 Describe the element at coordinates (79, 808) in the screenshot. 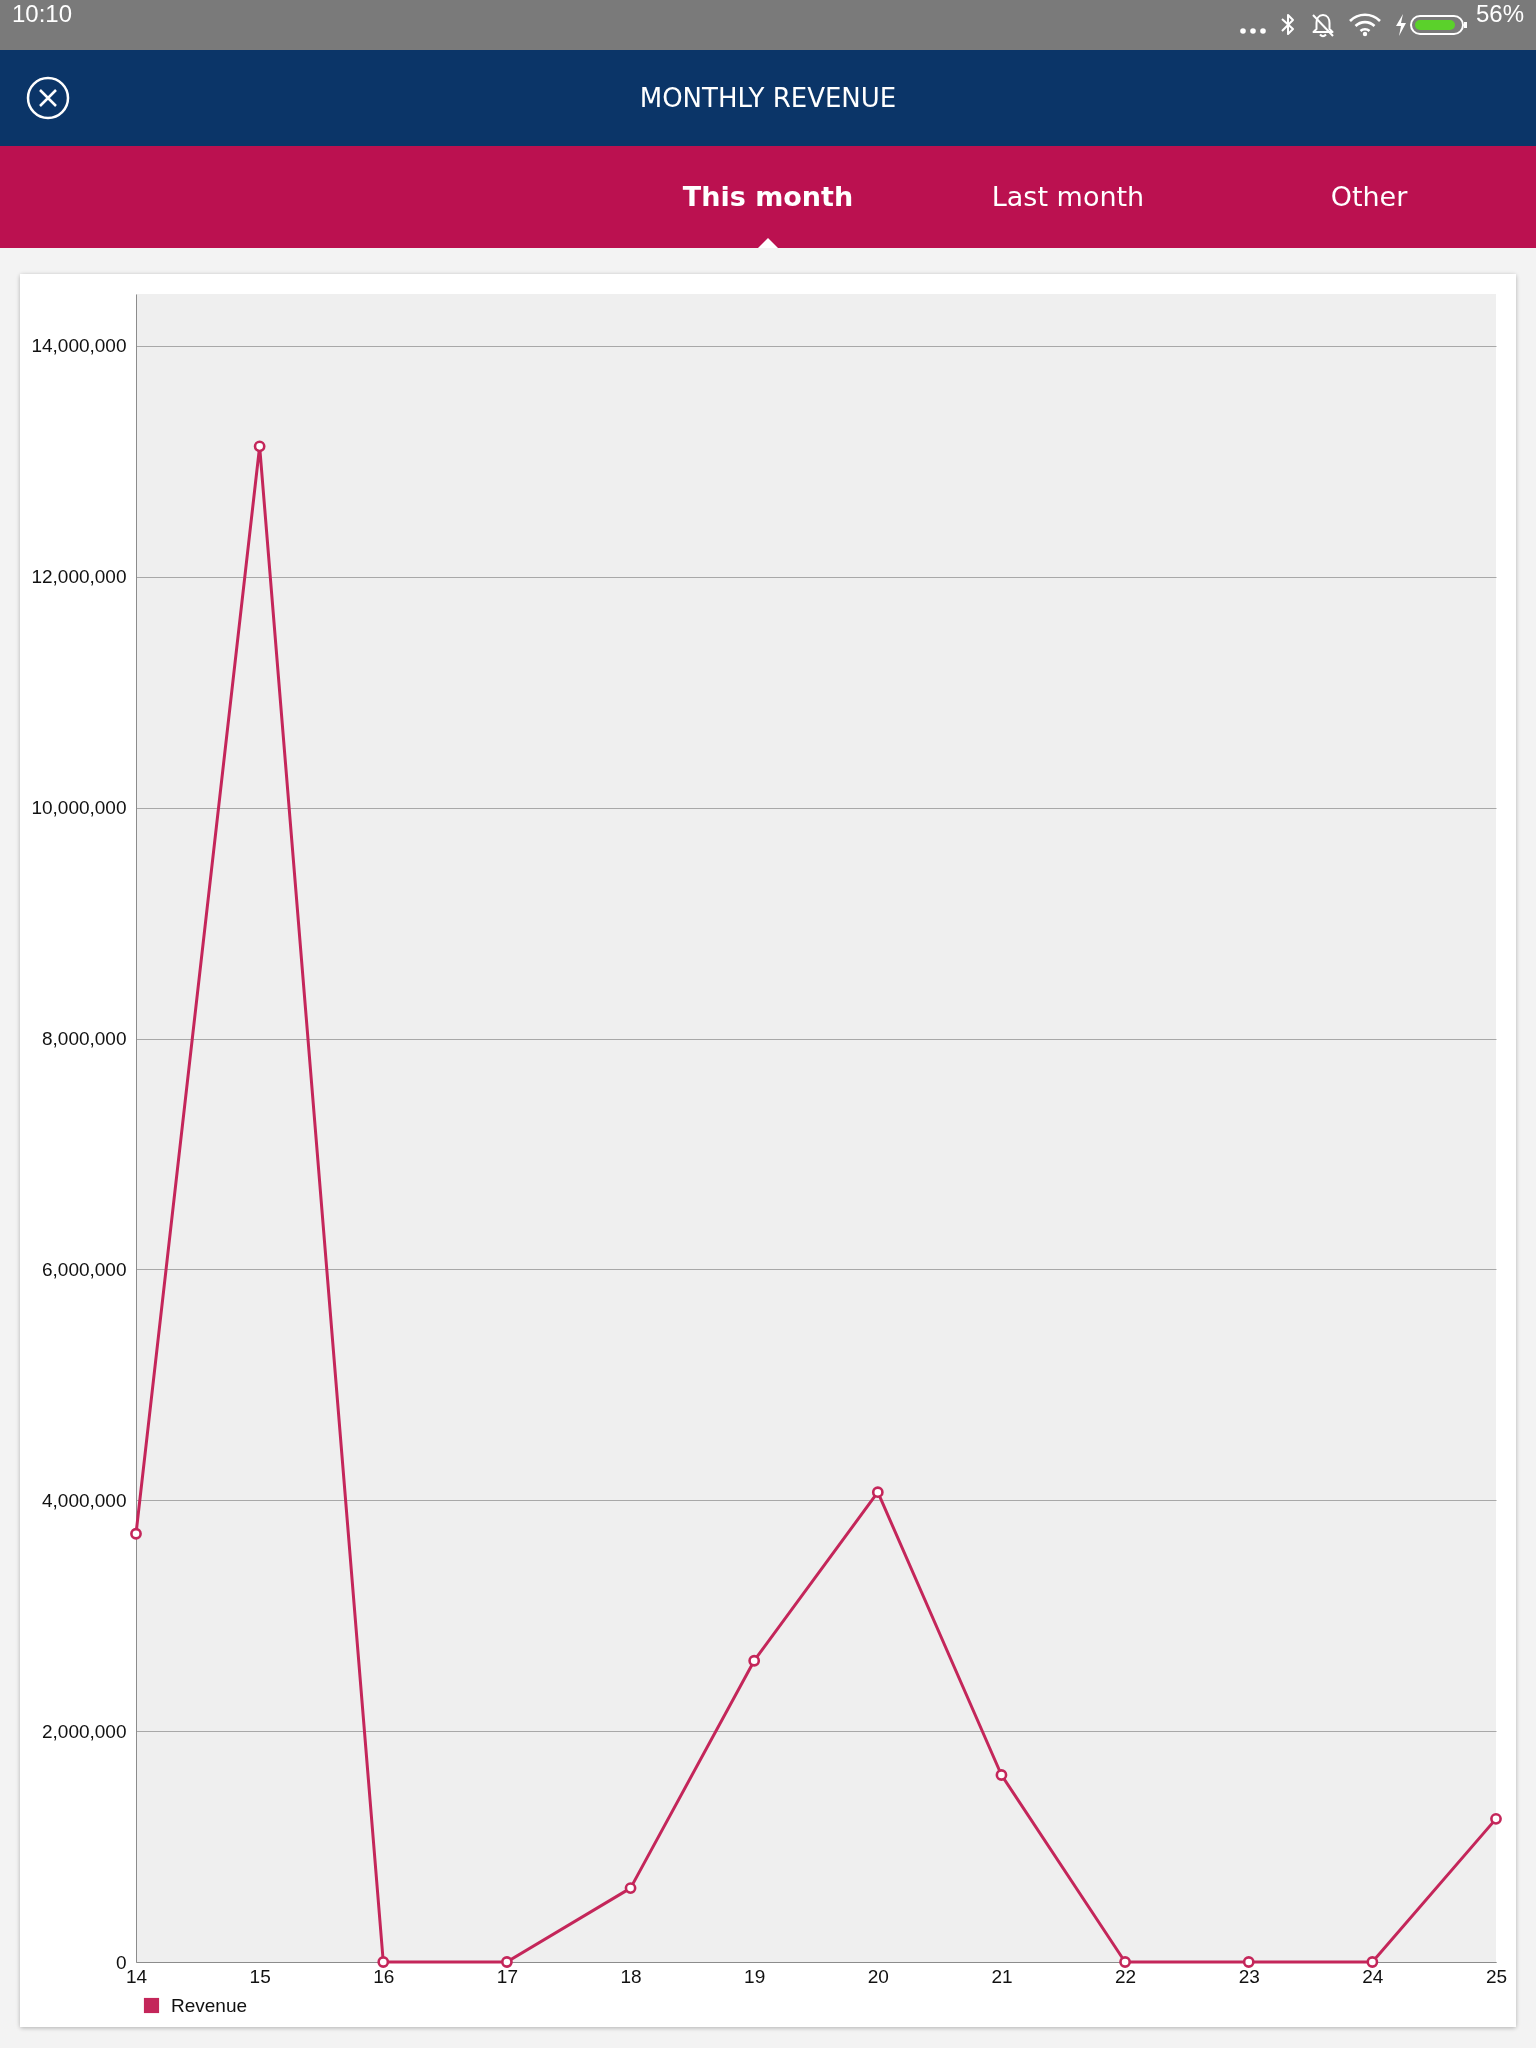

I see `y-tick-label: 10,000,000` at that location.